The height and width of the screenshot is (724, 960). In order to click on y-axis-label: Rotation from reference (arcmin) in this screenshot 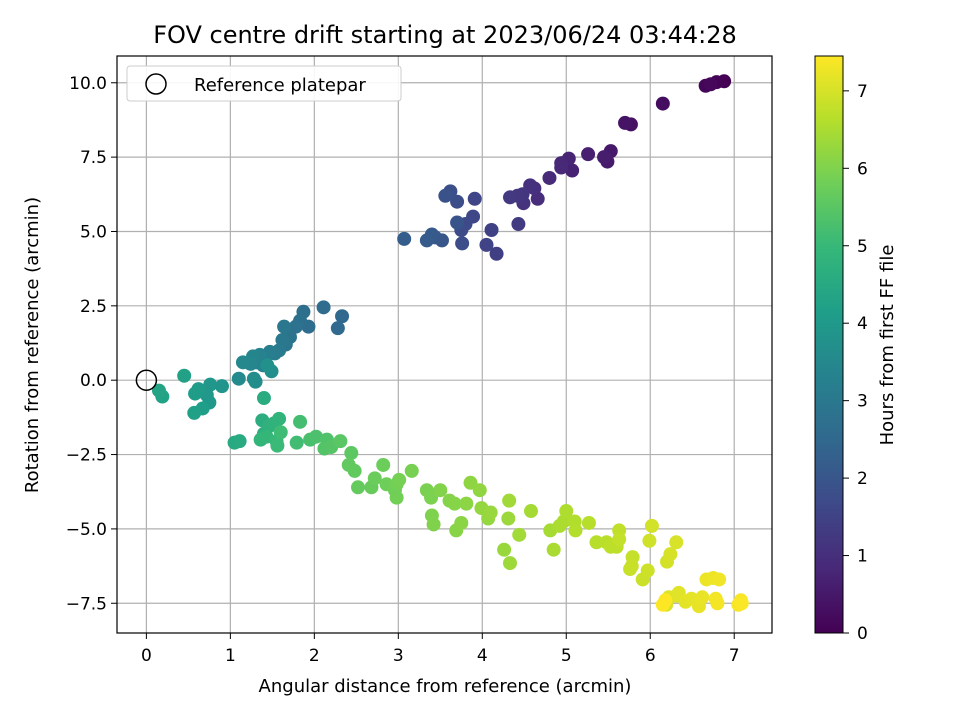, I will do `click(32, 345)`.